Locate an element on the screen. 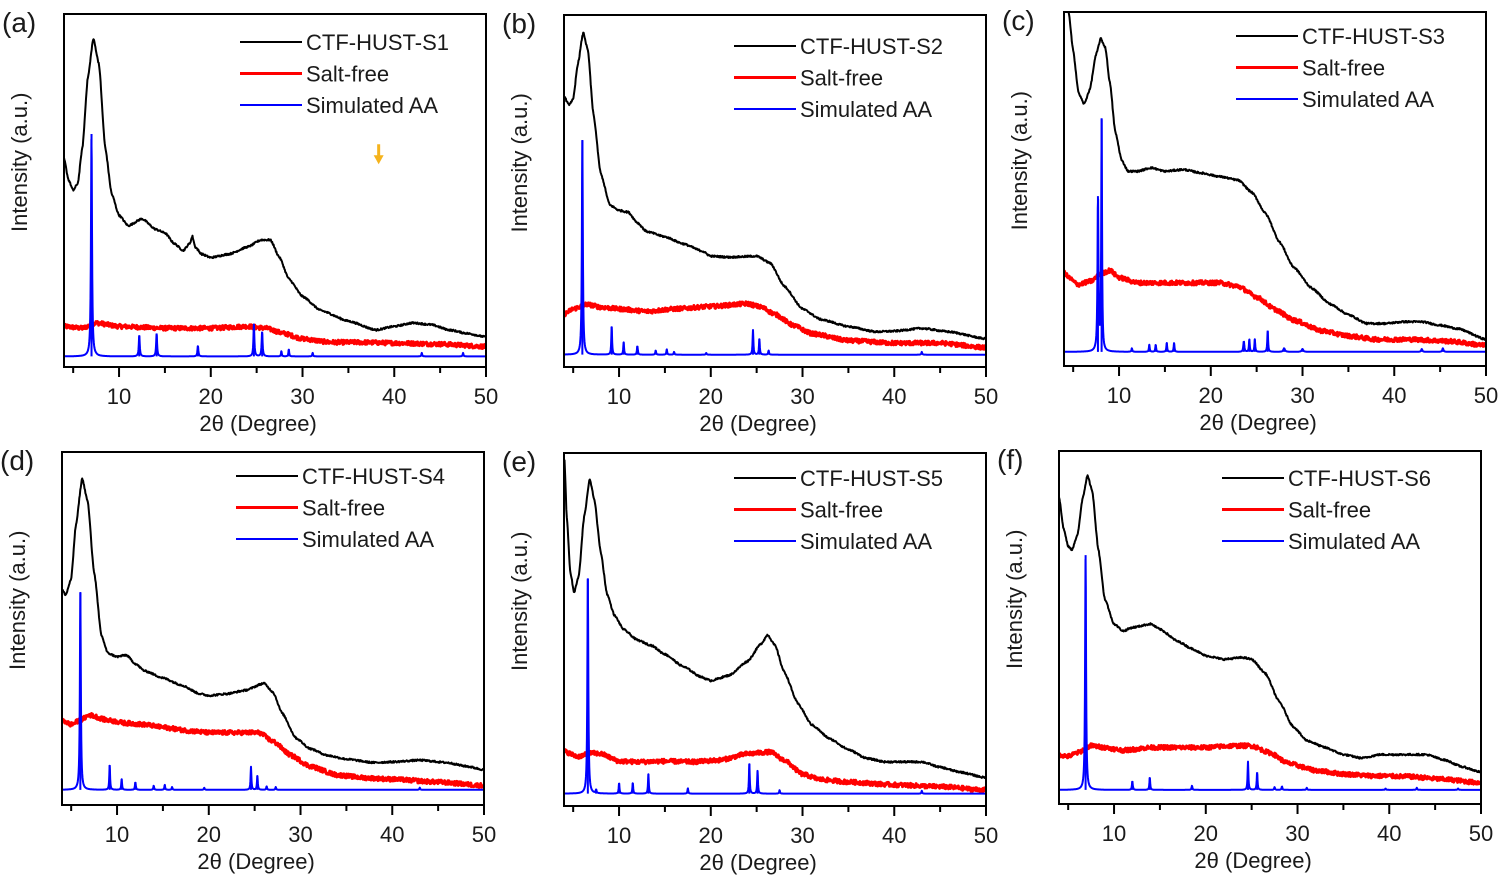 Image resolution: width=1500 pixels, height=885 pixels. legend-label: CTF-HUST-S1 is located at coordinates (377, 42).